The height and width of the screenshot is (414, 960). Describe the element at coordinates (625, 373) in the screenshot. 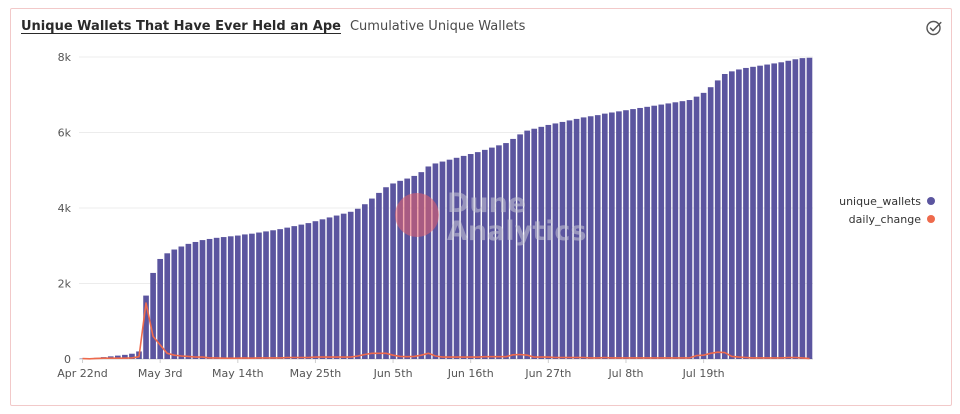

I see `x-tick-label: Jul 8th` at that location.